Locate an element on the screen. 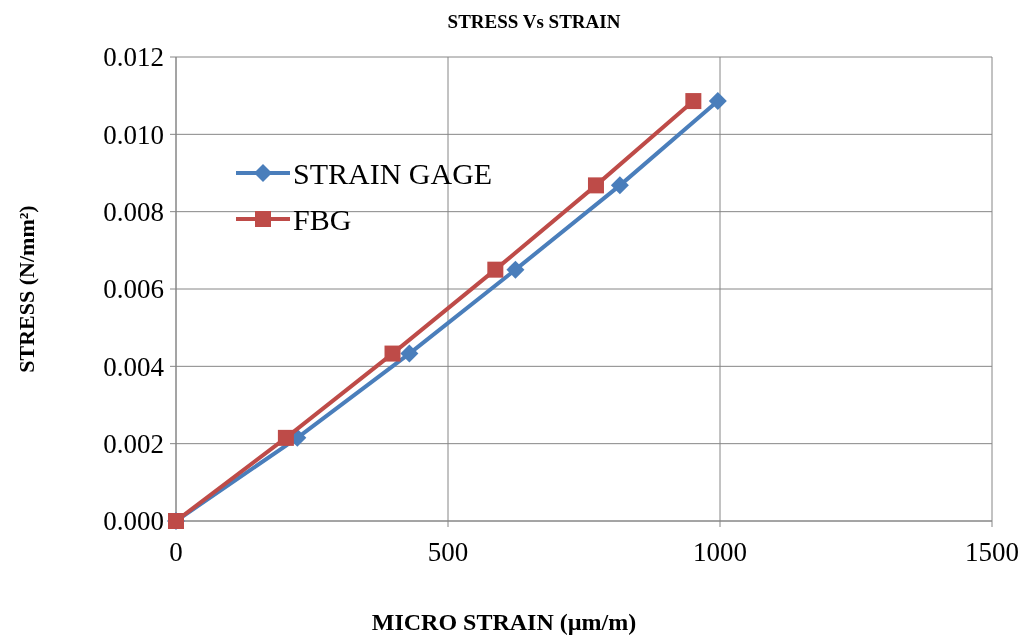  y-tick-label: 0.002 is located at coordinates (133, 444).